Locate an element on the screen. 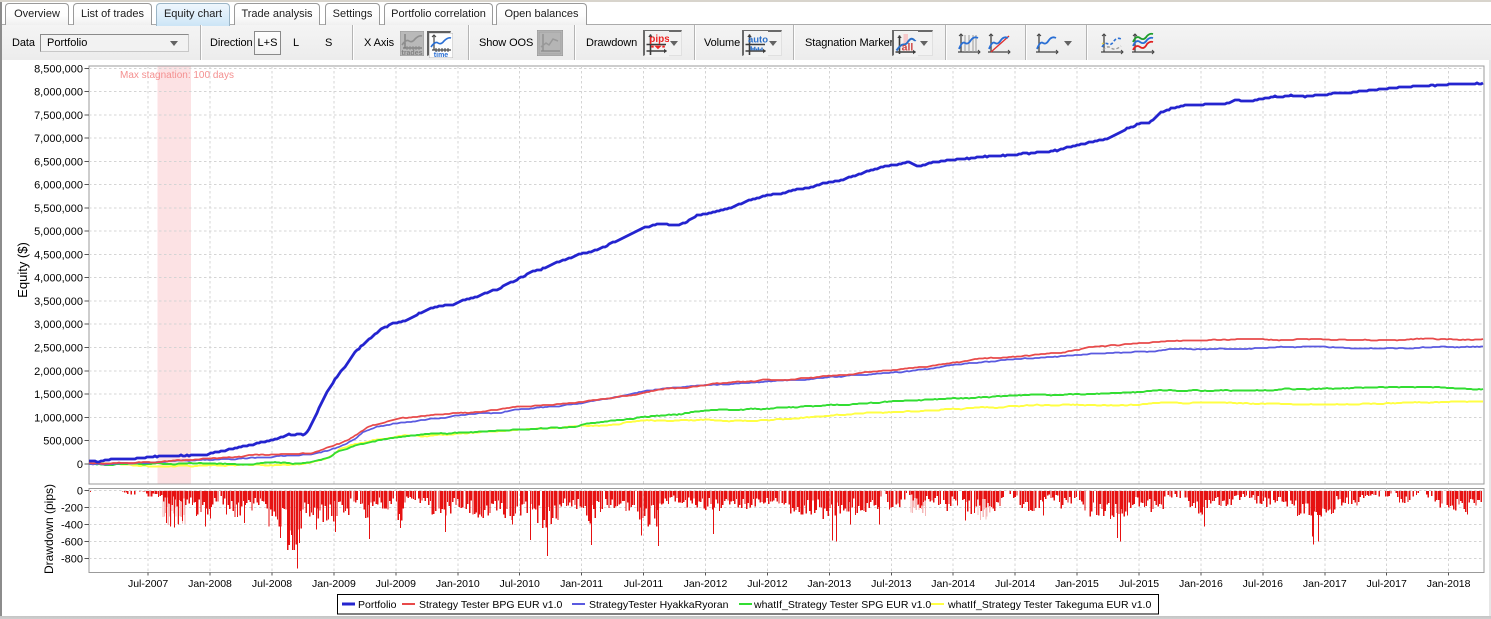 The width and height of the screenshot is (1491, 619). svg-text: Jan-2014 is located at coordinates (953, 584).